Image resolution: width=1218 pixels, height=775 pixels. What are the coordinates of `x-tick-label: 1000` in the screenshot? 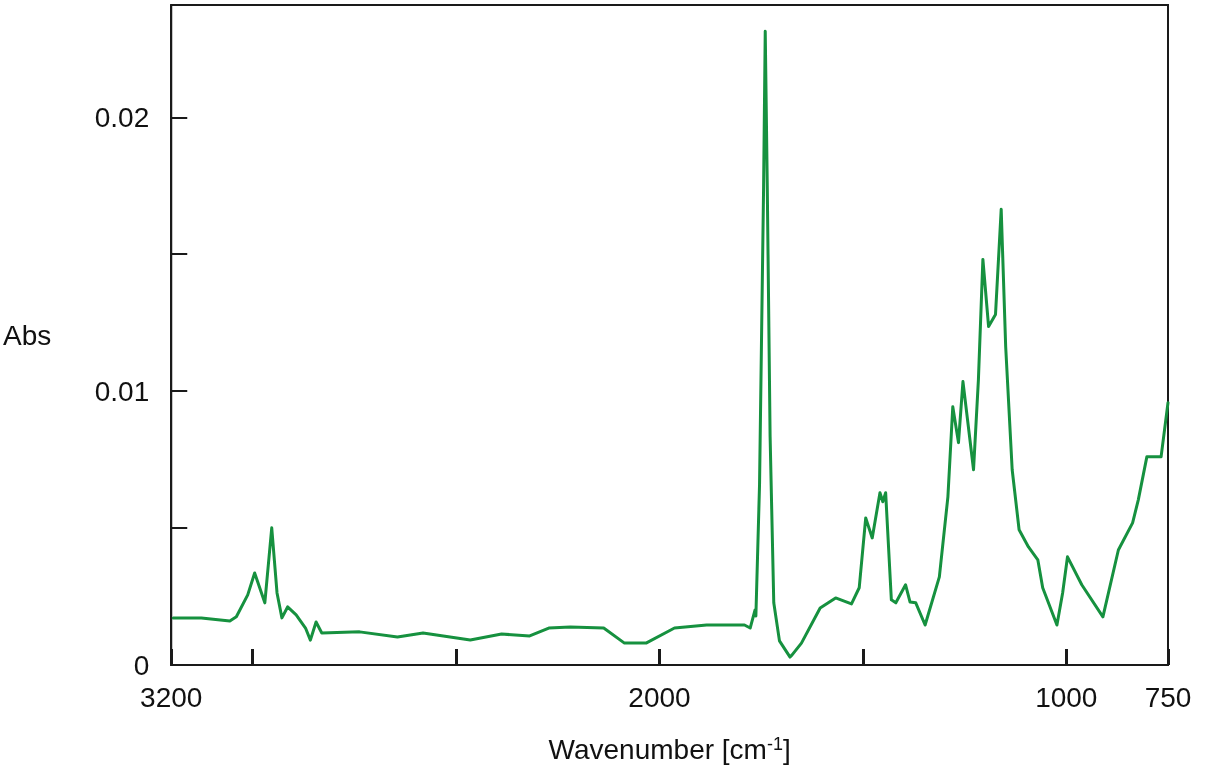 It's located at (1066, 697).